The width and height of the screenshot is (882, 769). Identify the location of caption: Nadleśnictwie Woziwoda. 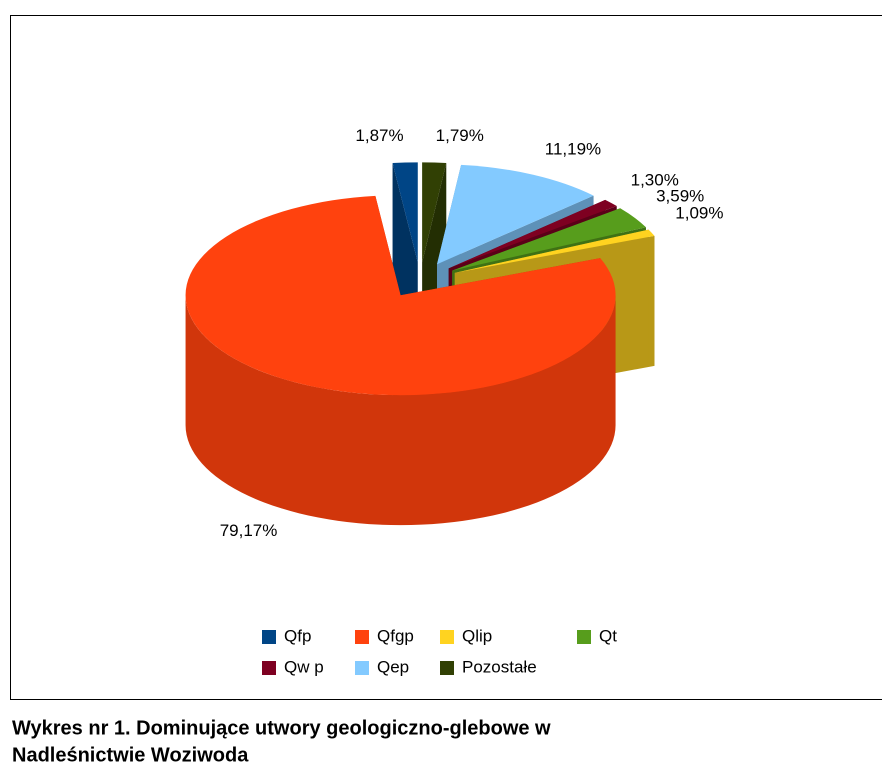
(130, 755).